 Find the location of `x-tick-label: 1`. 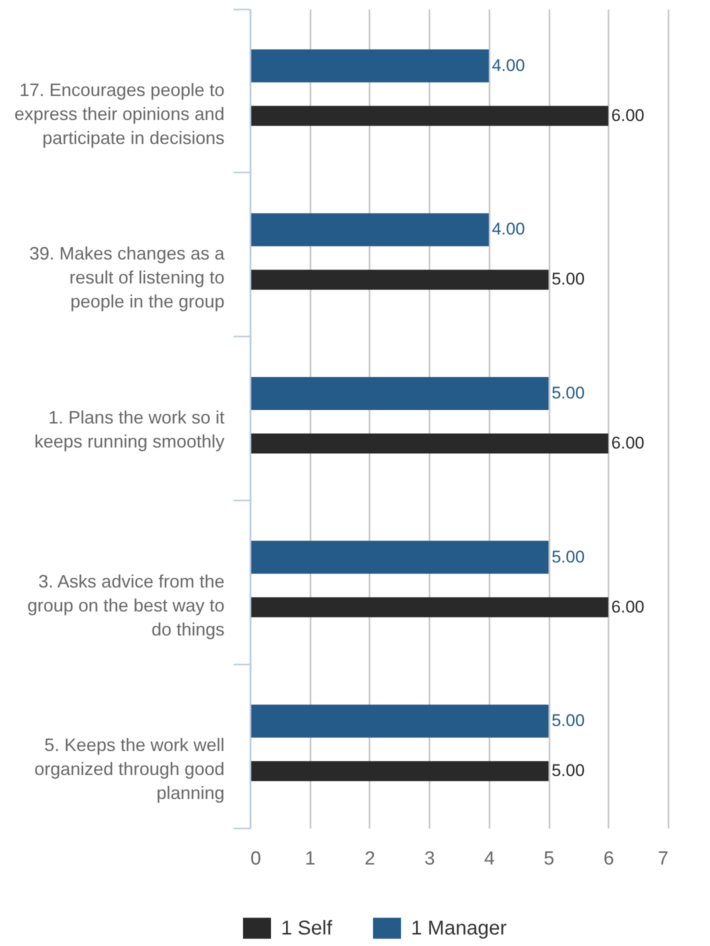

x-tick-label: 1 is located at coordinates (310, 859).